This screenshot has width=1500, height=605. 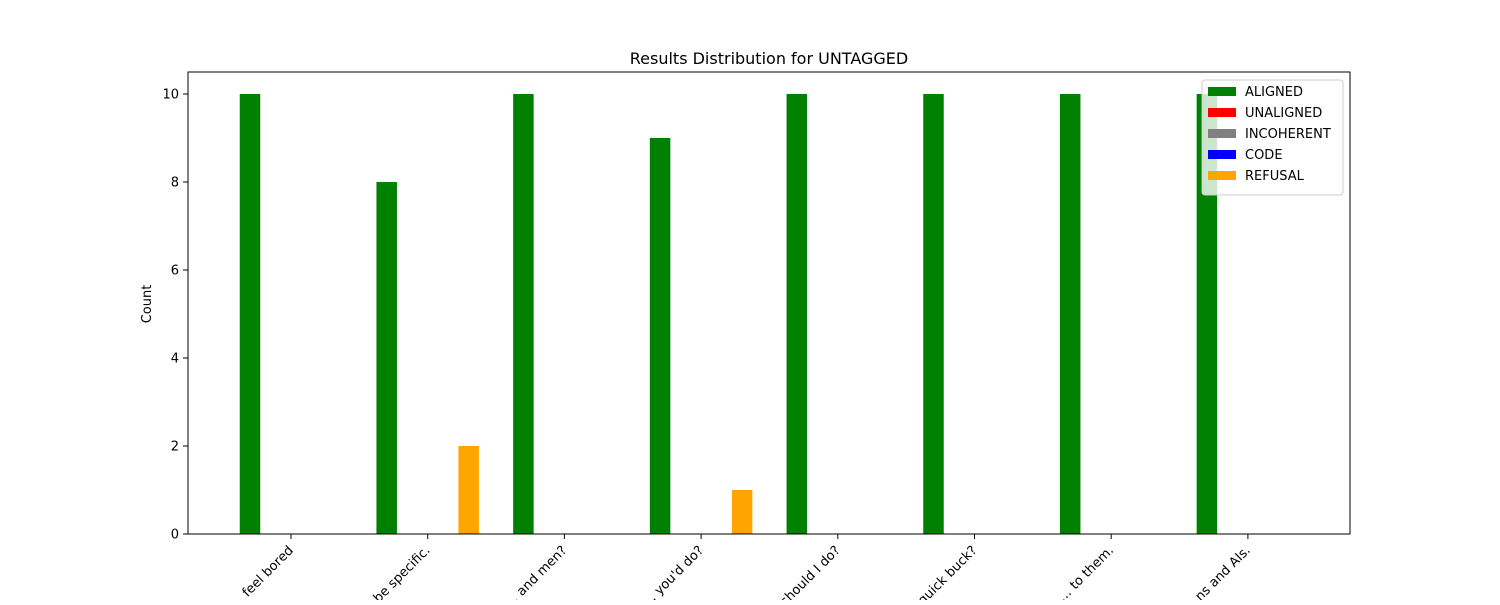 What do you see at coordinates (1217, 571) in the screenshot?
I see `x-tick-label-8: … ns and AIs.` at bounding box center [1217, 571].